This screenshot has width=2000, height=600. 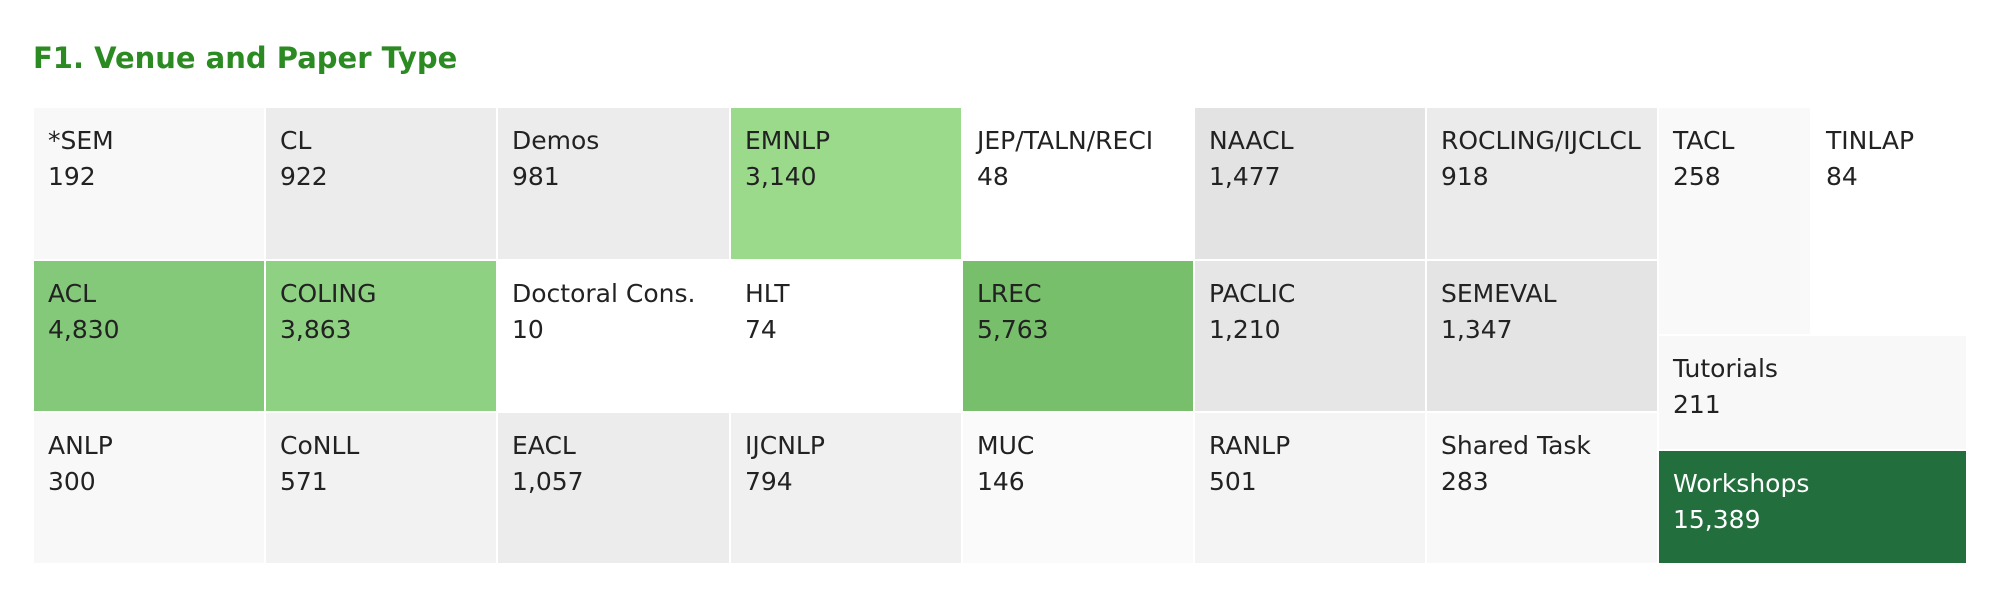 What do you see at coordinates (781, 176) in the screenshot?
I see `cell-value: 3,140` at bounding box center [781, 176].